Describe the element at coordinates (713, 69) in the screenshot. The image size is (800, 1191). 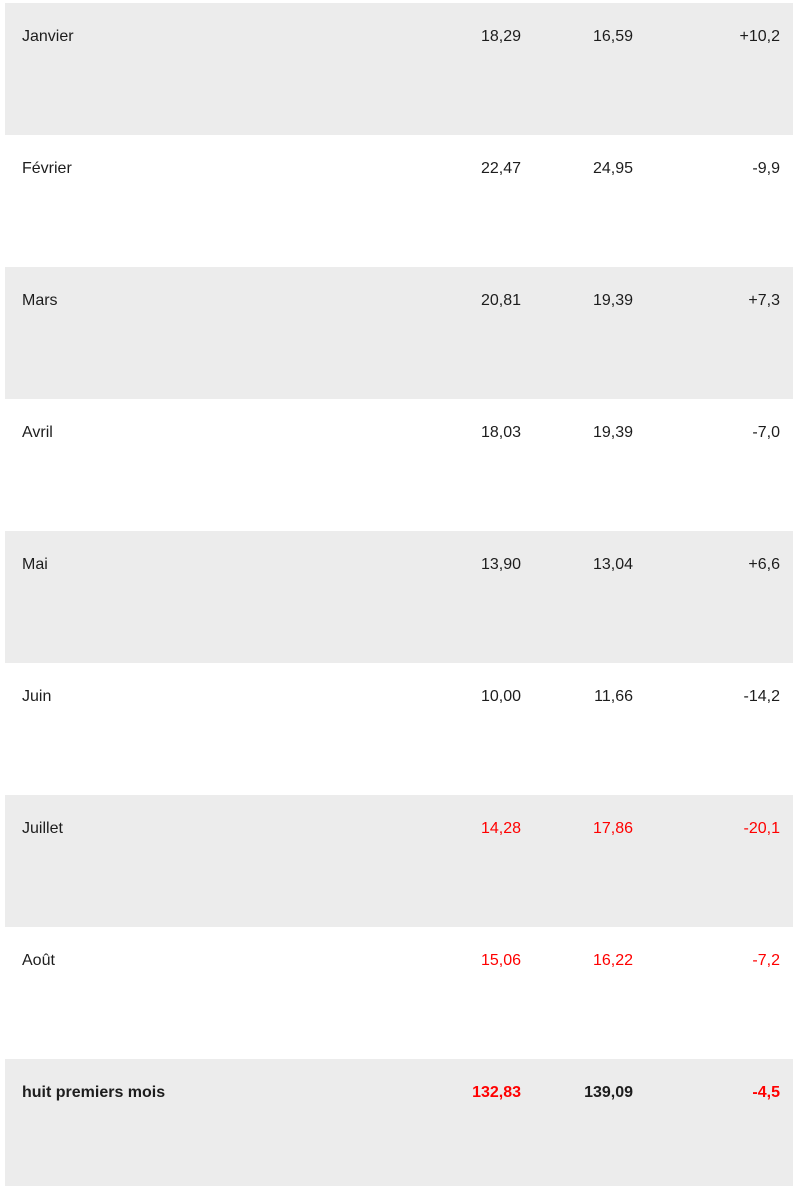
I see `change-cell: +10,2` at that location.